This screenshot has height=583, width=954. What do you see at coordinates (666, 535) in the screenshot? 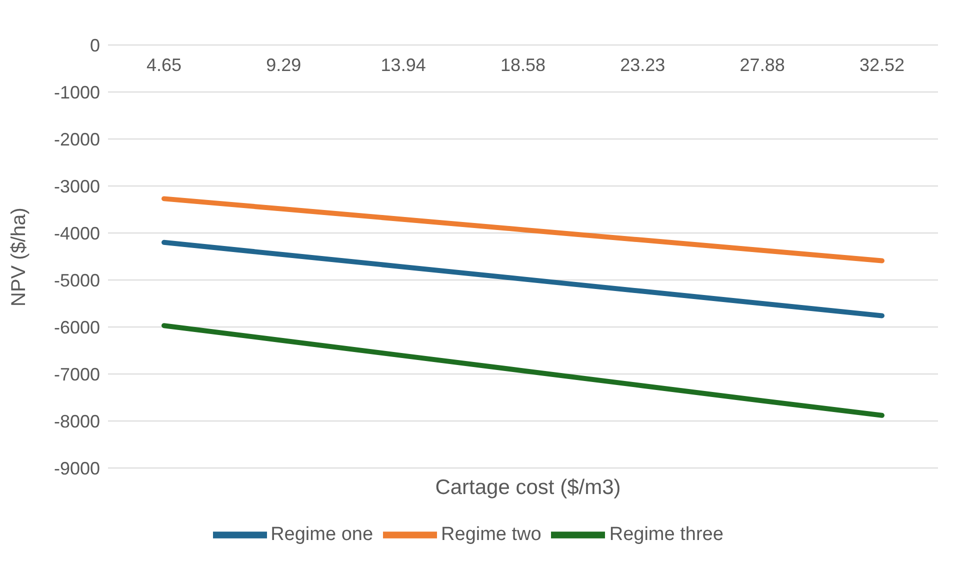
I see `legend-label: Regime three` at bounding box center [666, 535].